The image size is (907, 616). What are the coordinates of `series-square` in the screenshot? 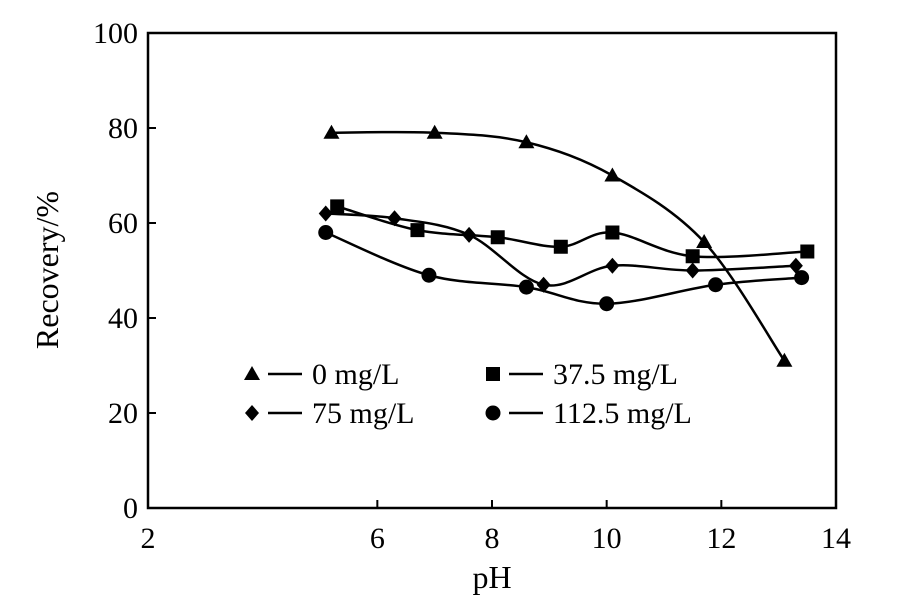 It's located at (572, 231).